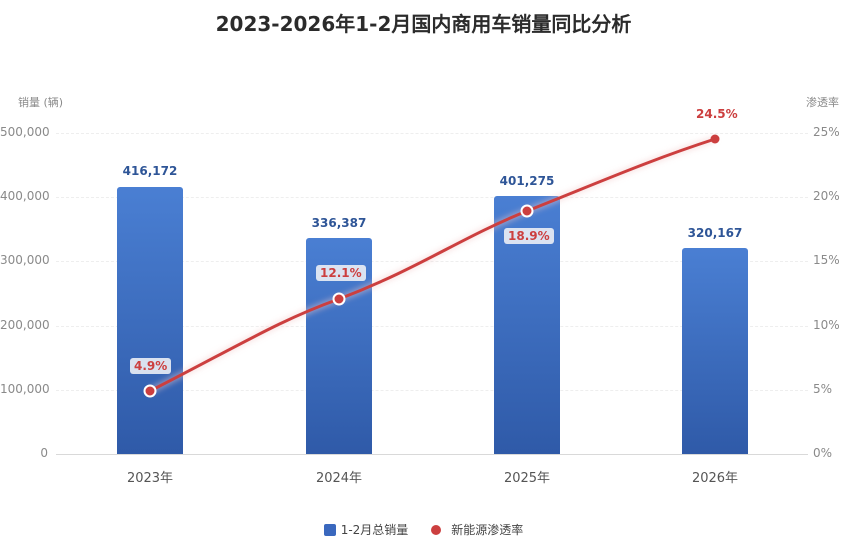  What do you see at coordinates (487, 530) in the screenshot?
I see `legend-label: 新能源渗透率` at bounding box center [487, 530].